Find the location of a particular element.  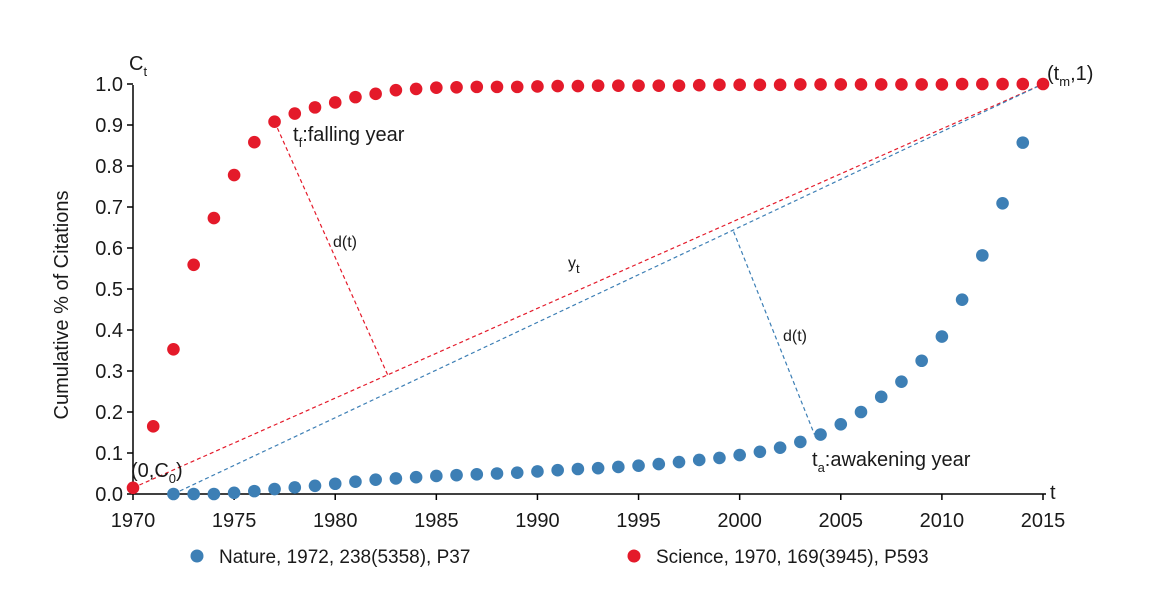

y-tick-label: 0.5 is located at coordinates (109, 290).